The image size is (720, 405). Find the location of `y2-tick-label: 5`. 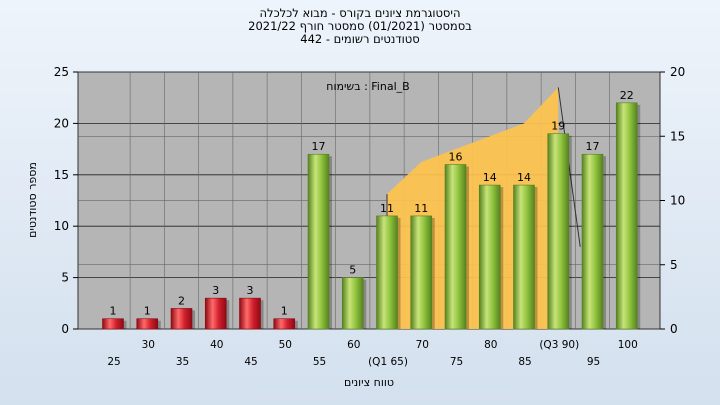

y2-tick-label: 5 is located at coordinates (674, 265).